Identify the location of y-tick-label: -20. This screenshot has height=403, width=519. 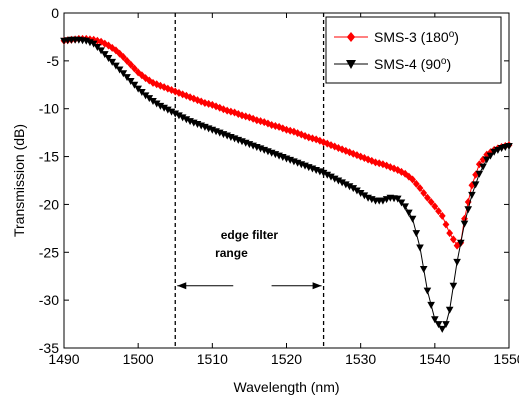
(49, 204).